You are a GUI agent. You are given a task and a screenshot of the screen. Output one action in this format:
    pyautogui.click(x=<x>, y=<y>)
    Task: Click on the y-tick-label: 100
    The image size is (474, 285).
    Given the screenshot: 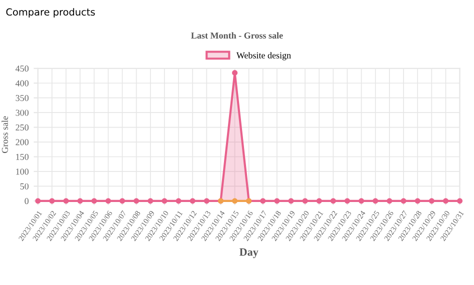 What is the action you would take?
    pyautogui.click(x=22, y=171)
    